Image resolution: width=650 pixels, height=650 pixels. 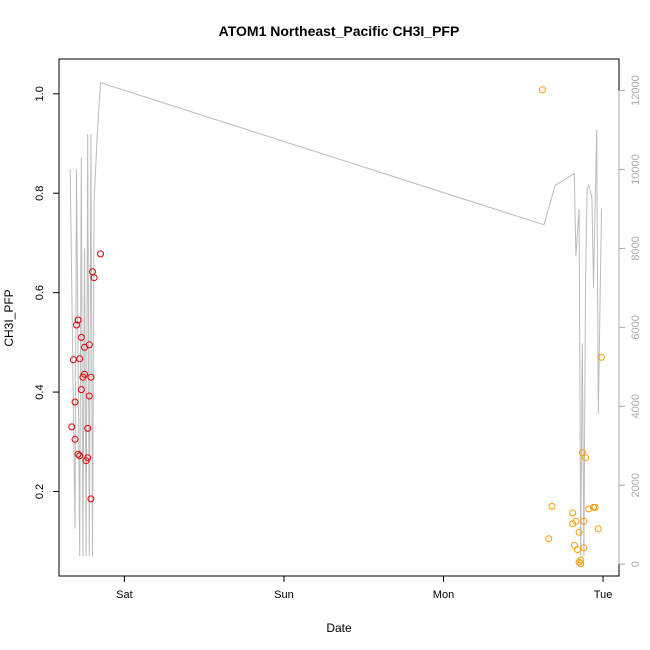 What do you see at coordinates (124, 595) in the screenshot?
I see `x-tick-label: Sat` at bounding box center [124, 595].